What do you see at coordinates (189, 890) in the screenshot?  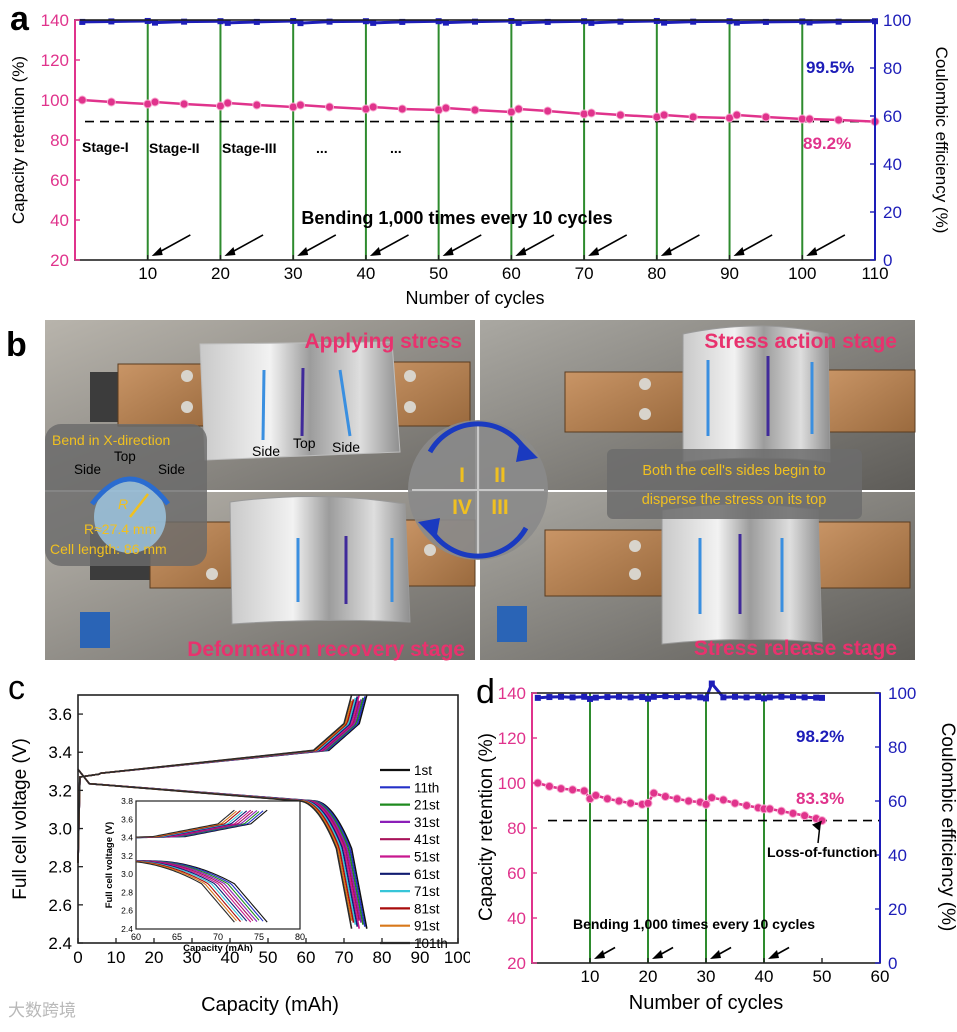 I see `inset-discharge-curve` at bounding box center [189, 890].